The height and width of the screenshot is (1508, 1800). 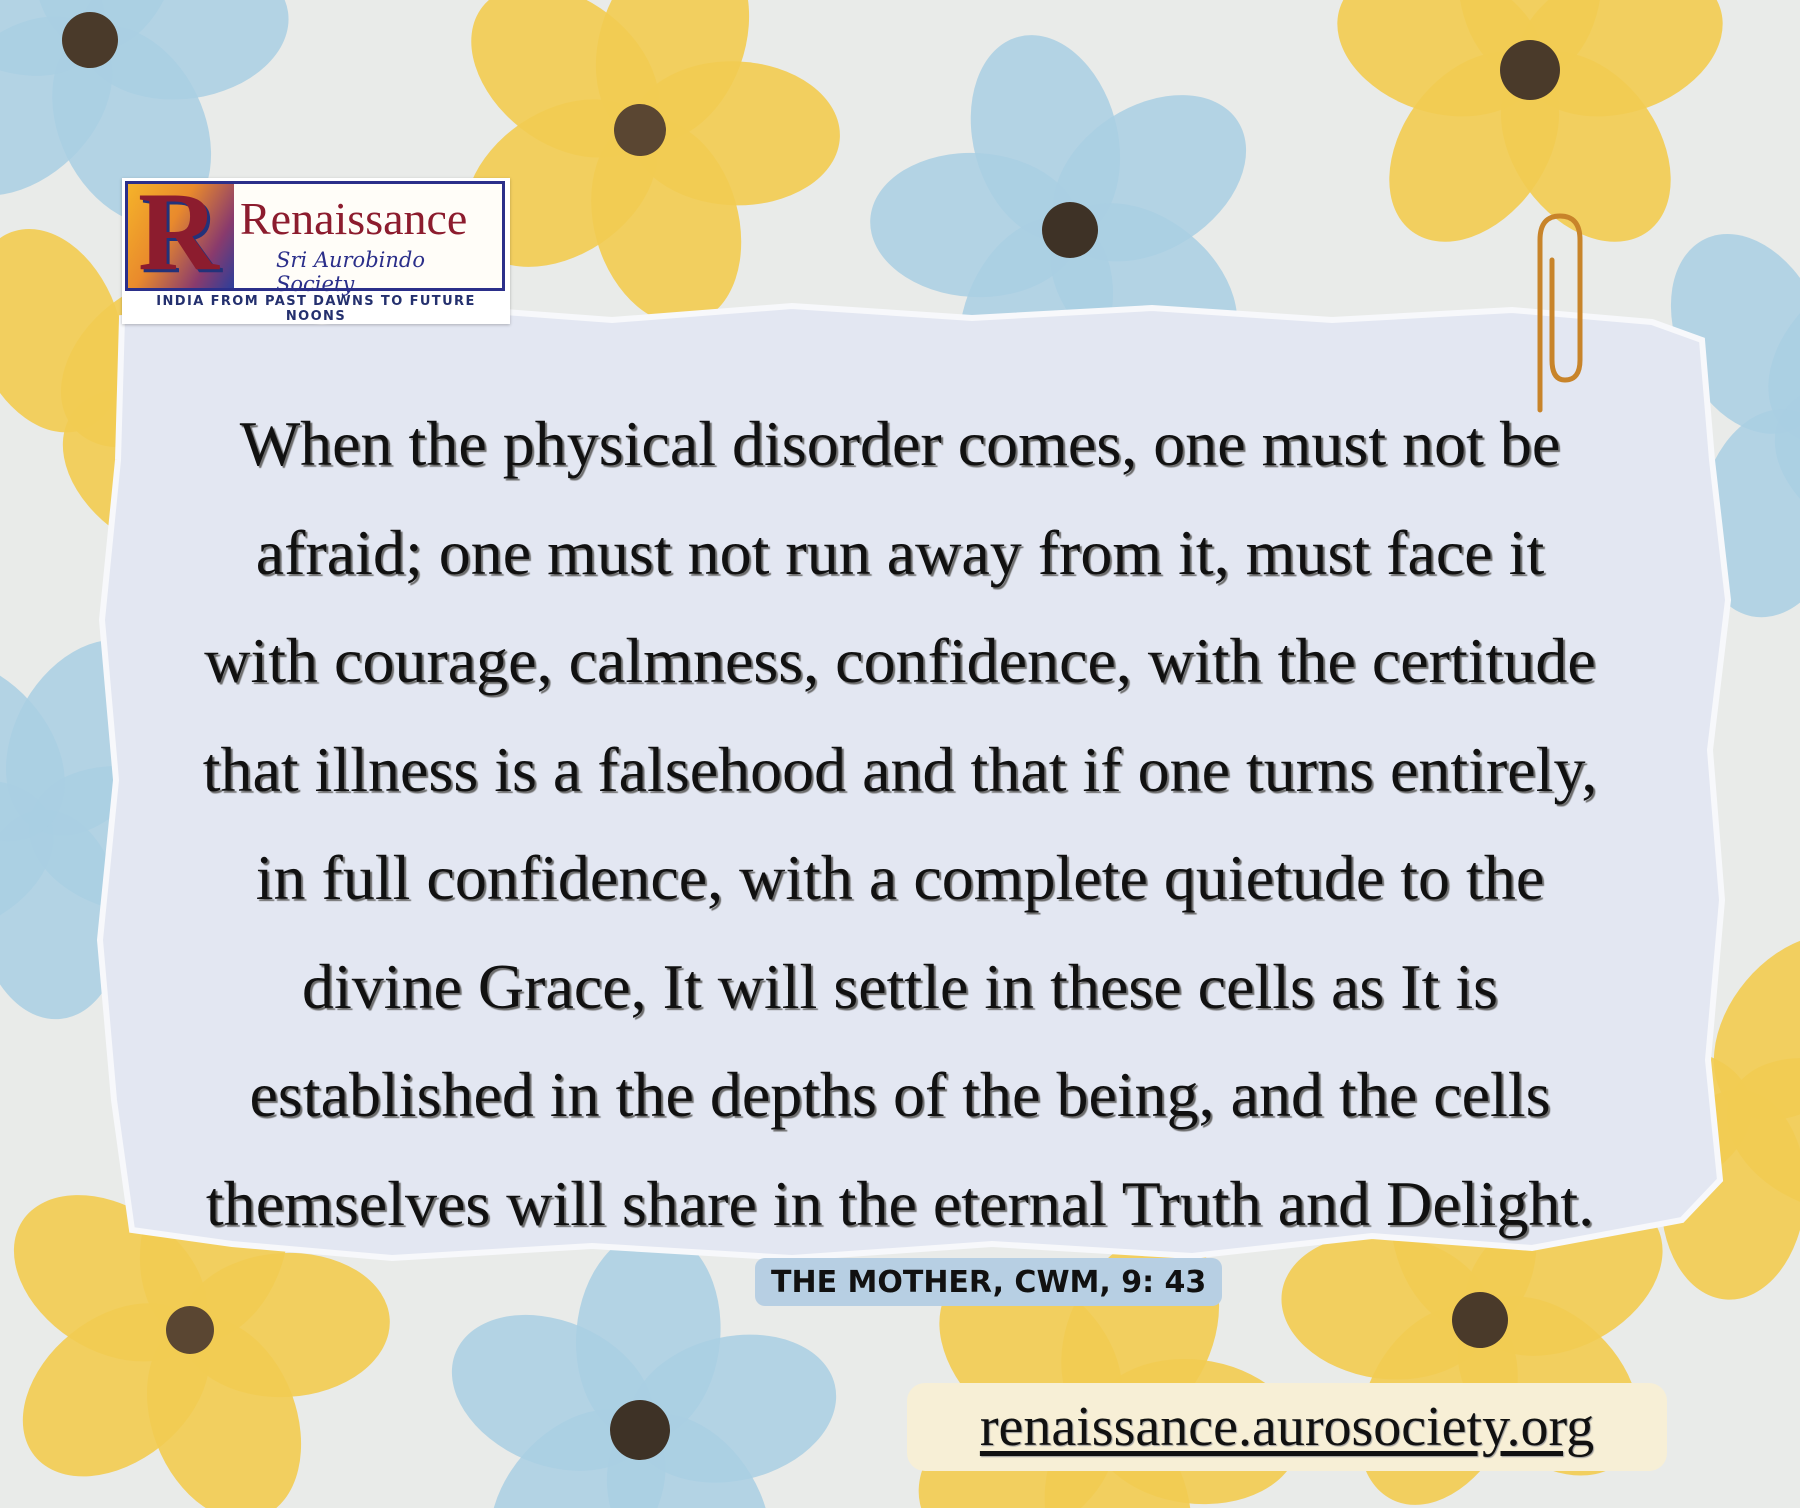 I want to click on website-link: renaissance.aurosociety.org, so click(x=1287, y=1427).